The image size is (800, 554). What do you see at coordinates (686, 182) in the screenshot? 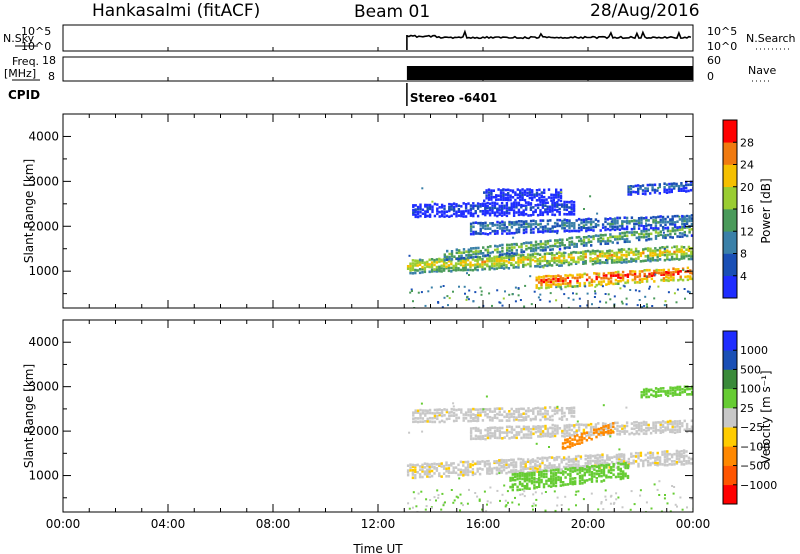
I see `power-echo-cell-6-1912` at bounding box center [686, 182].